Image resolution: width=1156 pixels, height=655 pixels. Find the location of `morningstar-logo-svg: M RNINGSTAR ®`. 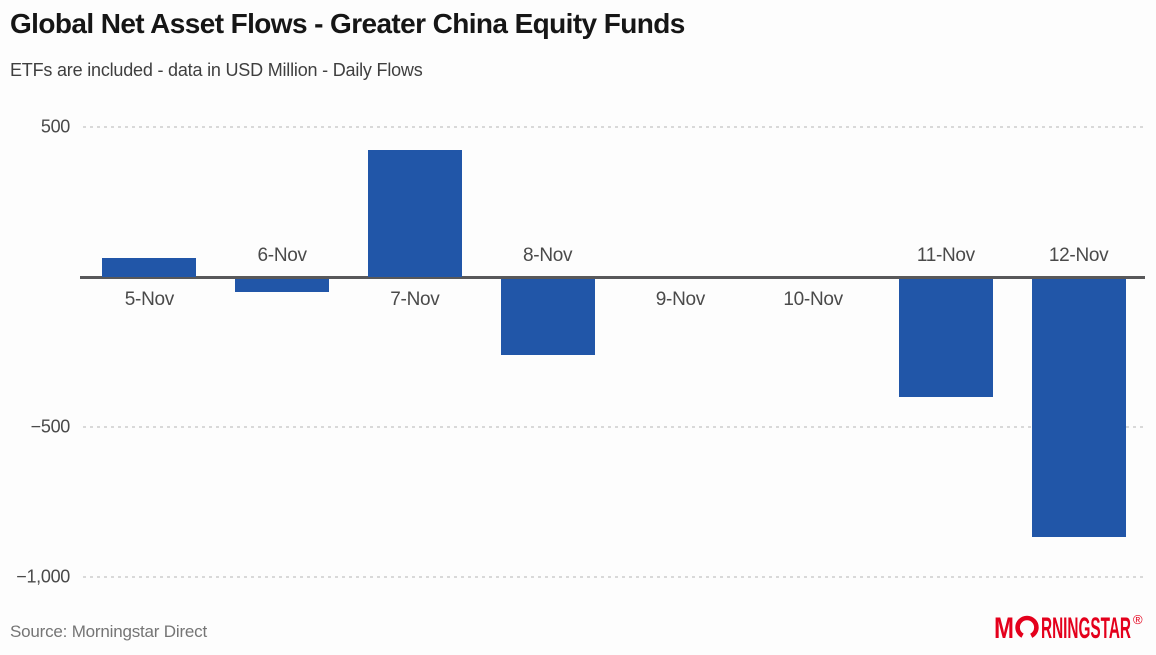

morningstar-logo-svg: M RNINGSTAR ® is located at coordinates (1068, 628).